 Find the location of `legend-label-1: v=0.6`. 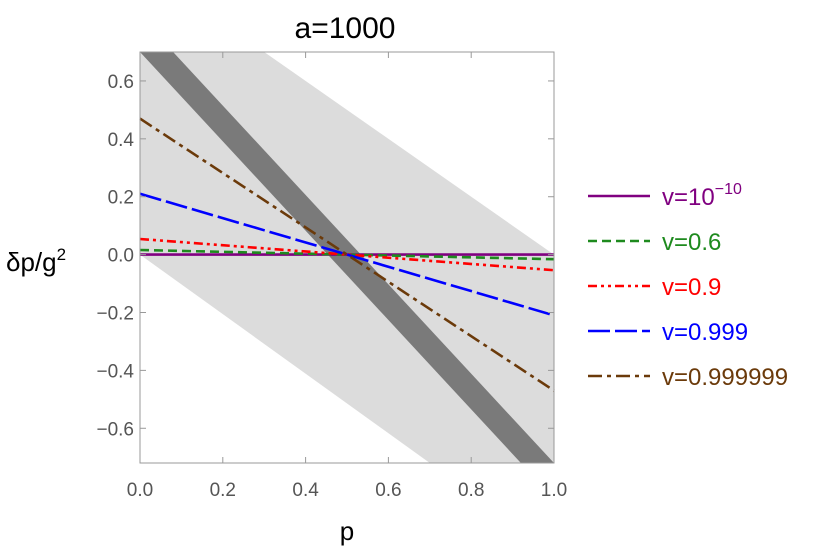

legend-label-1: v=0.6 is located at coordinates (691, 242).